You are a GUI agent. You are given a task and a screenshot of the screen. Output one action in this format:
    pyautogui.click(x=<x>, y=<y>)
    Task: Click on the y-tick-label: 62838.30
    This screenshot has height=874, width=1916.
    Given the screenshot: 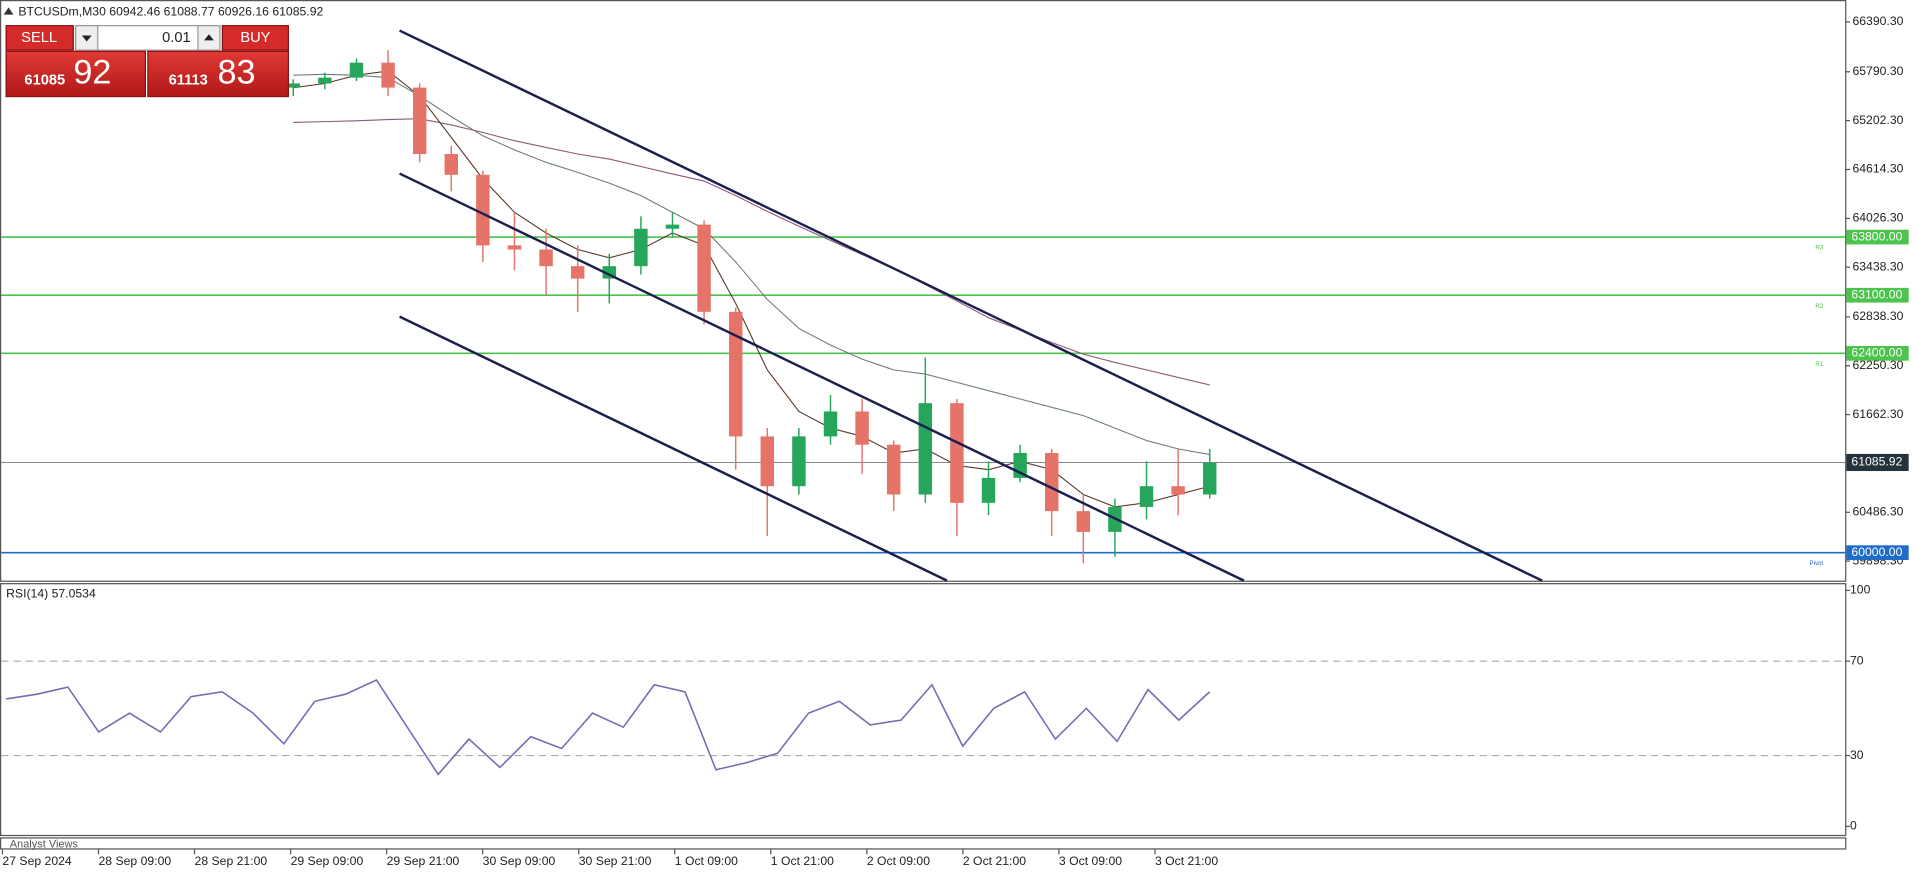 What is the action you would take?
    pyautogui.click(x=1877, y=316)
    